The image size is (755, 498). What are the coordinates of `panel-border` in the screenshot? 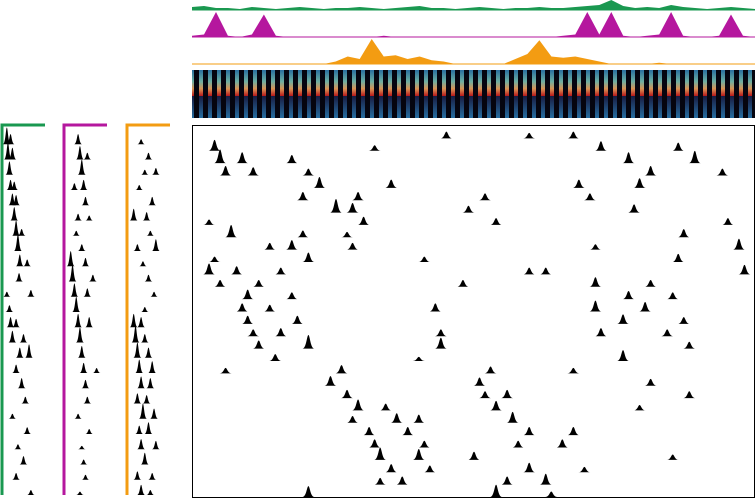 It's located at (84, 309).